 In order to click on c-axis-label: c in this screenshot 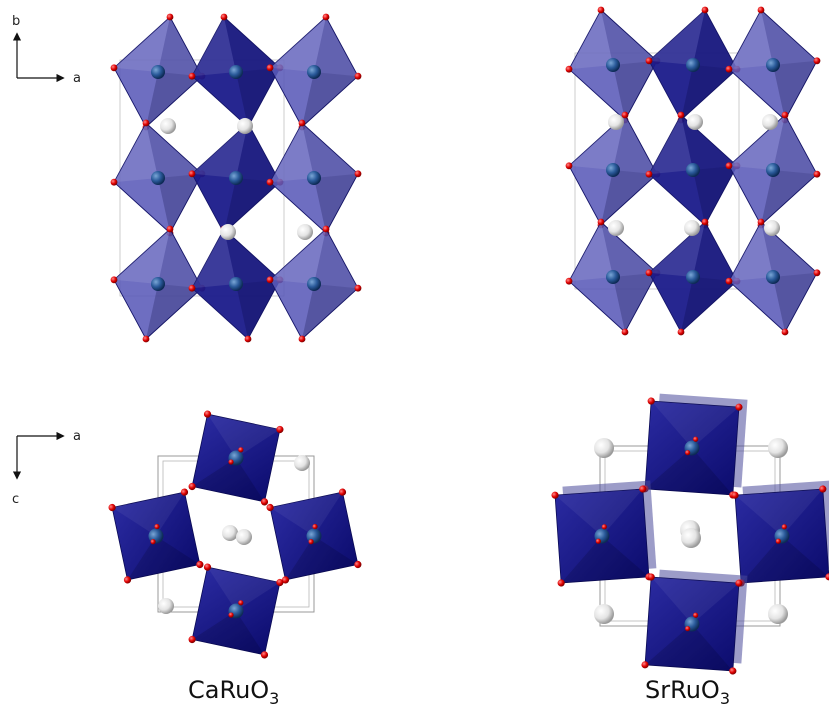, I will do `click(15, 499)`.